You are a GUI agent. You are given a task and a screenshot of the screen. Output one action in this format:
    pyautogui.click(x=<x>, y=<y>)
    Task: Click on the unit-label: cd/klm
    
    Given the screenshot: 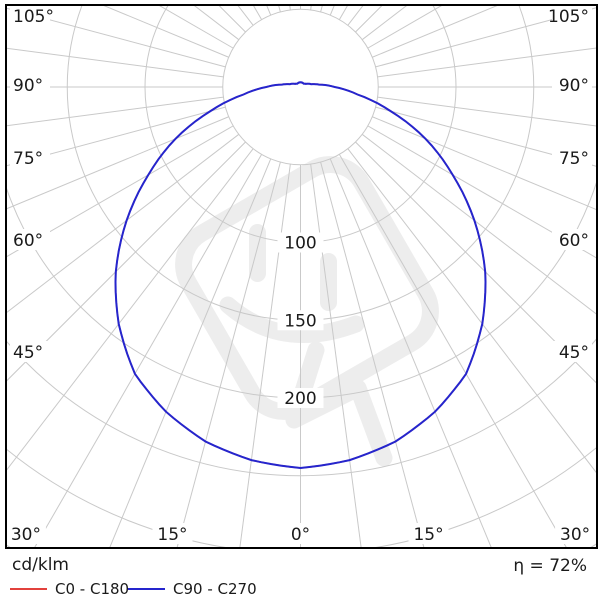 What is the action you would take?
    pyautogui.click(x=40, y=565)
    